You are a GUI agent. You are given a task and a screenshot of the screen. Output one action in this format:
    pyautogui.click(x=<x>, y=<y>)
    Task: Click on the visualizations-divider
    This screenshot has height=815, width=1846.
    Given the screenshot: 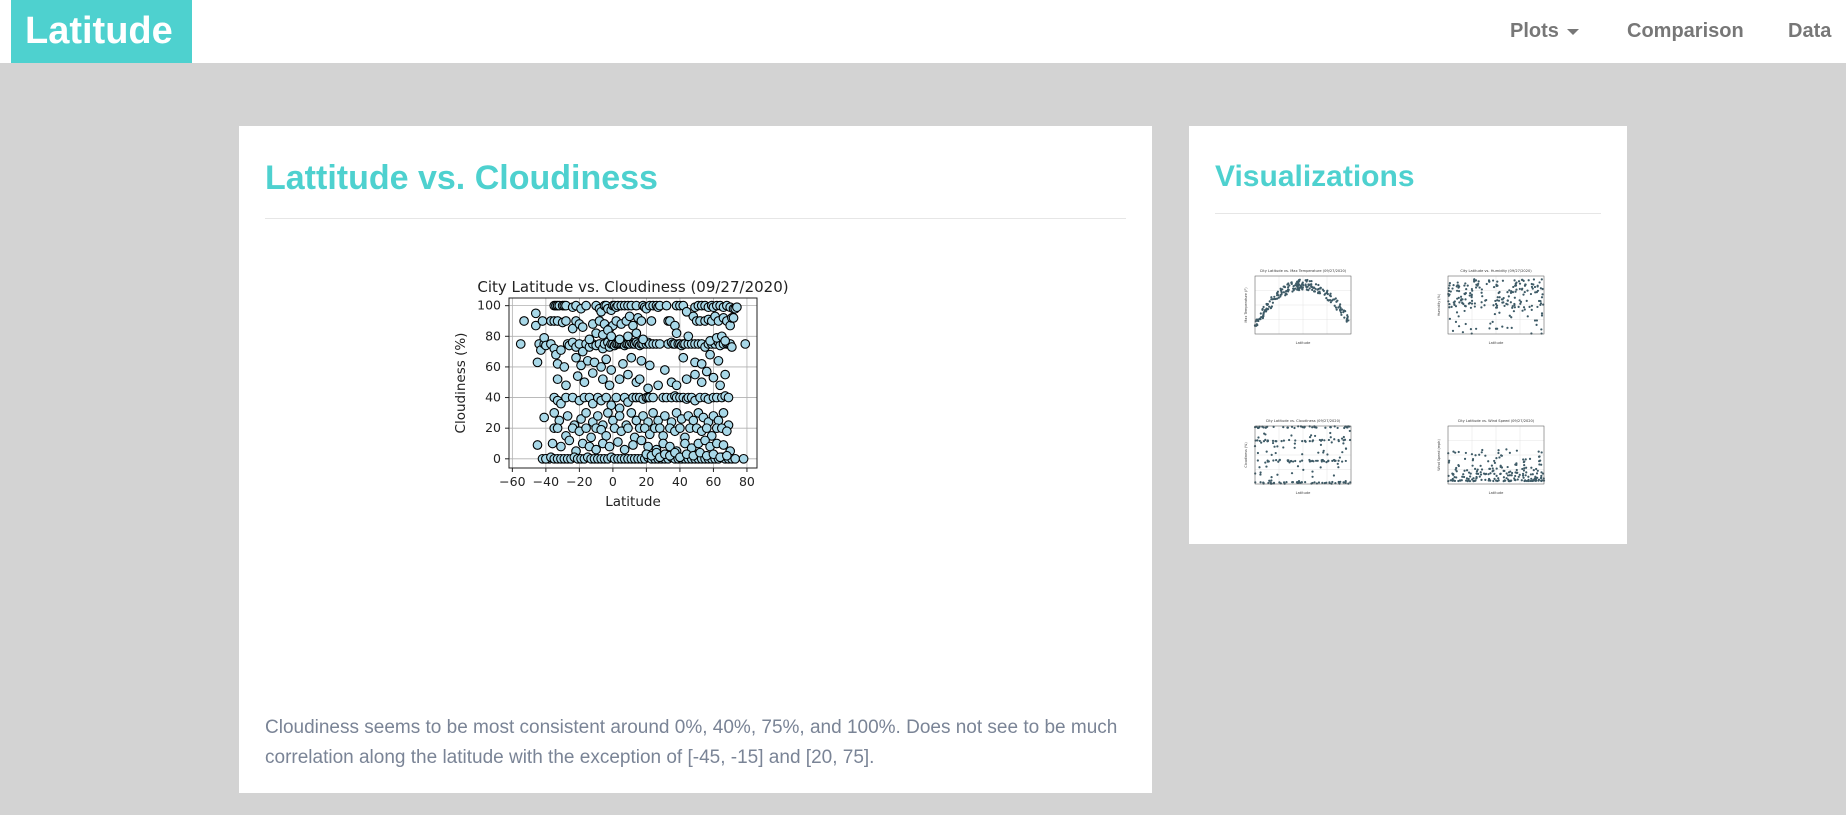 What is the action you would take?
    pyautogui.click(x=1408, y=213)
    